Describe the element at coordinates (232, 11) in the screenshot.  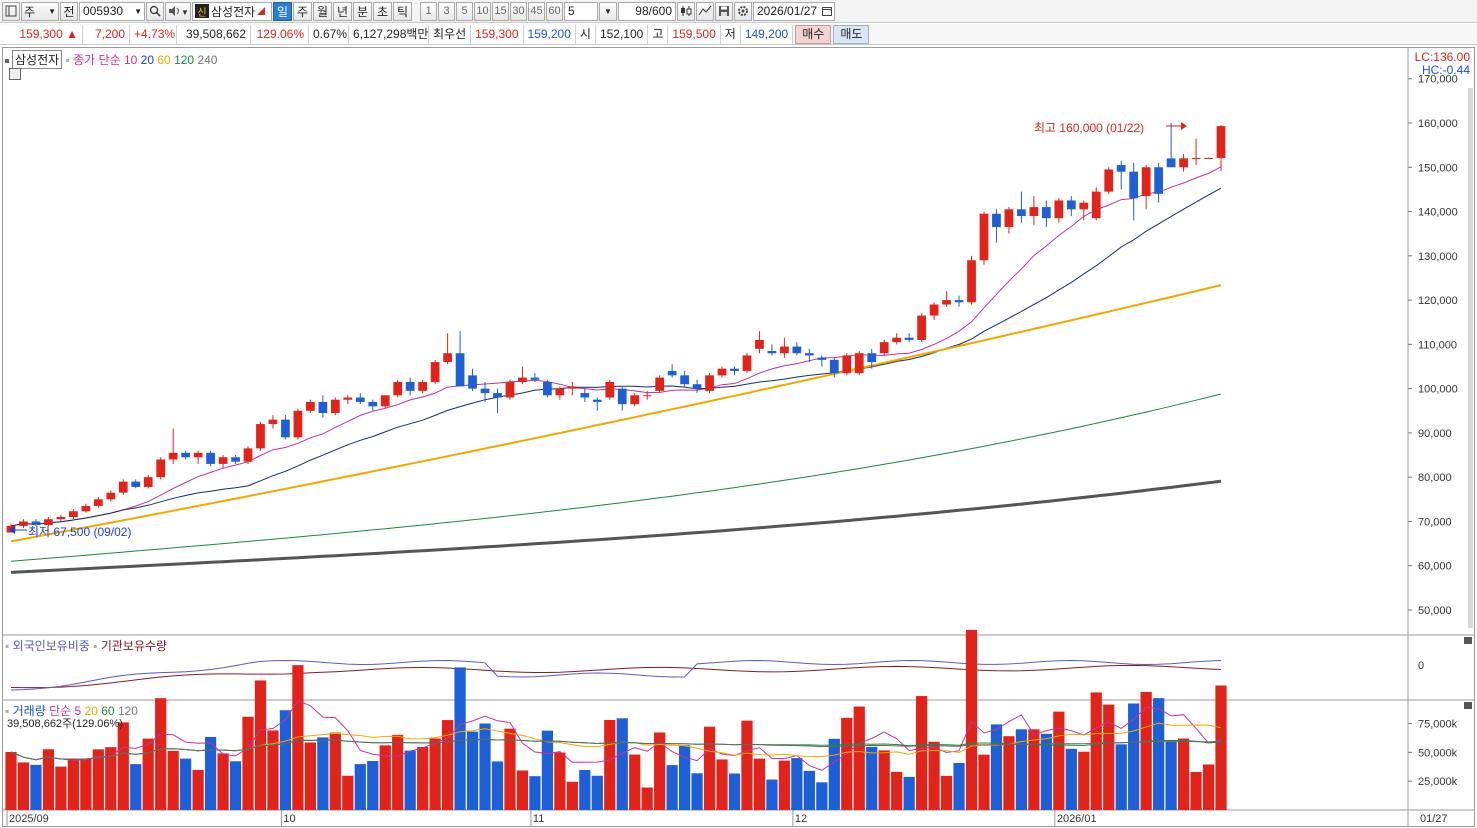
I see `stock-name-box: 신 삼성전자` at that location.